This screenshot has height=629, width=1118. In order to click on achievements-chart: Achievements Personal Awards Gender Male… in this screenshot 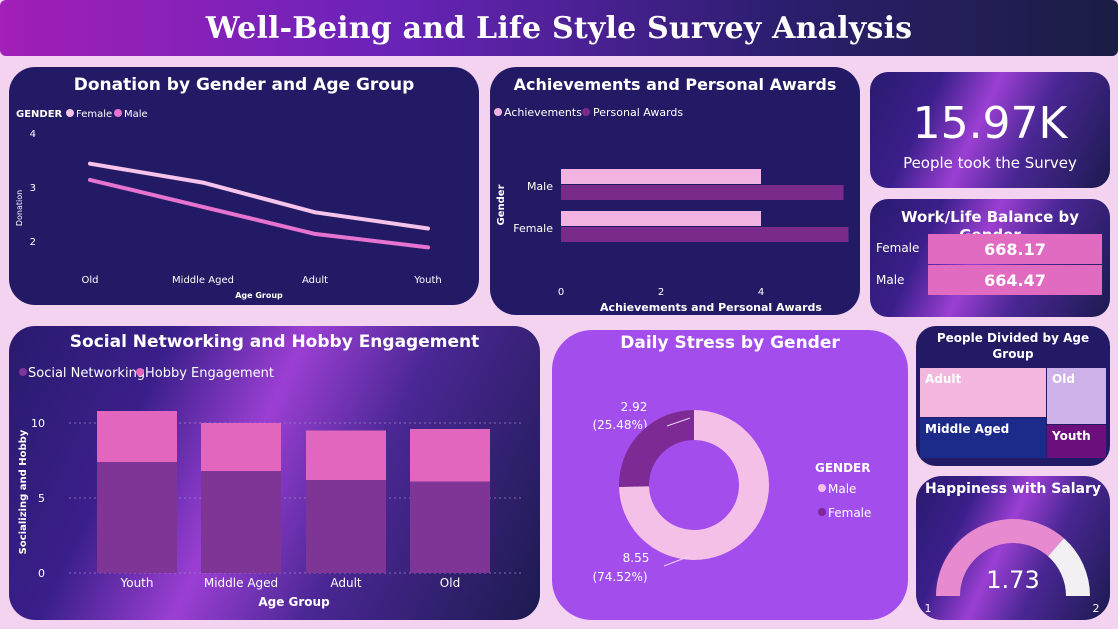, I will do `click(671, 210)`.